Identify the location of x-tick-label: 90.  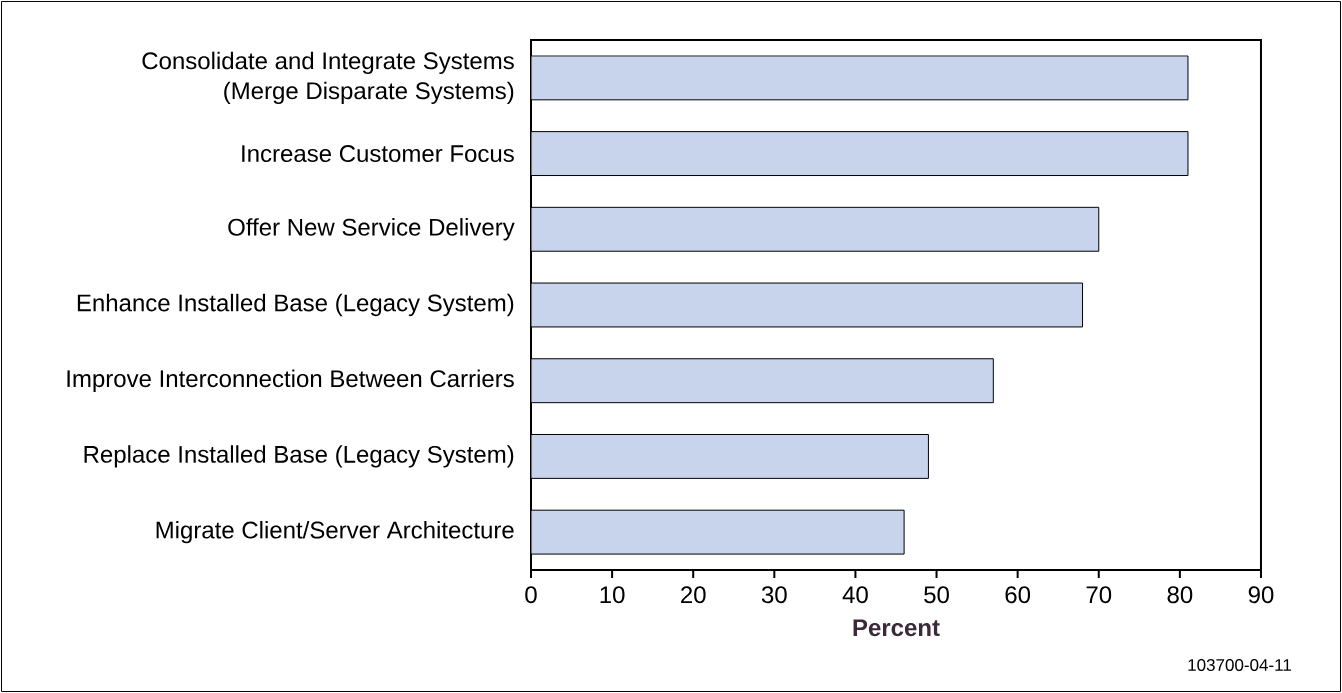
(1261, 595).